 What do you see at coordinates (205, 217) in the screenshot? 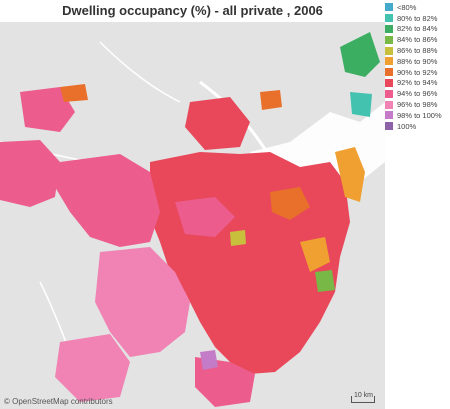
I see `region-inner-pink` at bounding box center [205, 217].